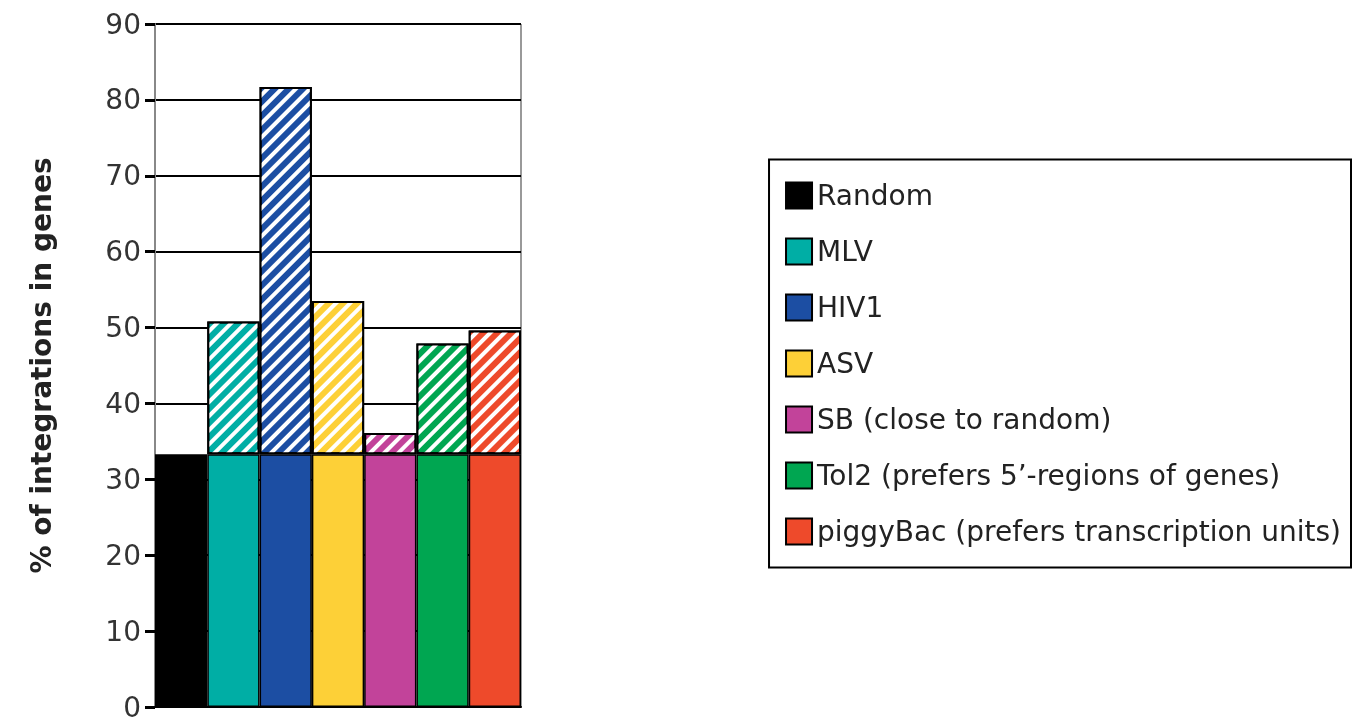 Image resolution: width=1363 pixels, height=727 pixels. What do you see at coordinates (845, 251) in the screenshot?
I see `legend-label: MLV` at bounding box center [845, 251].